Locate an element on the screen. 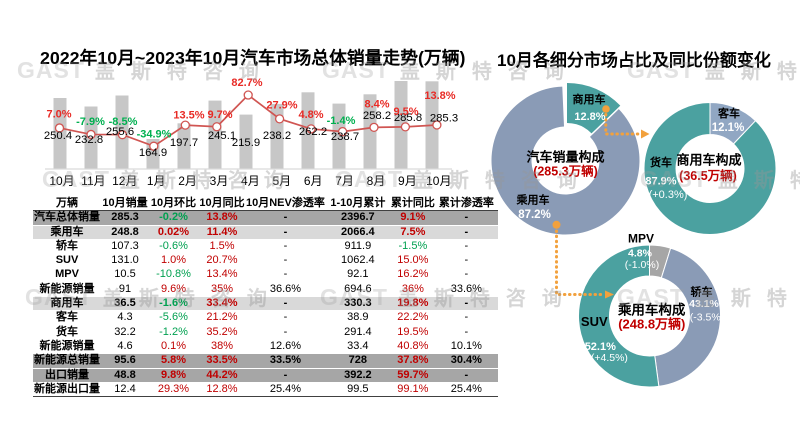 This screenshot has height=446, width=800. svg-text: 232.8 is located at coordinates (89, 140).